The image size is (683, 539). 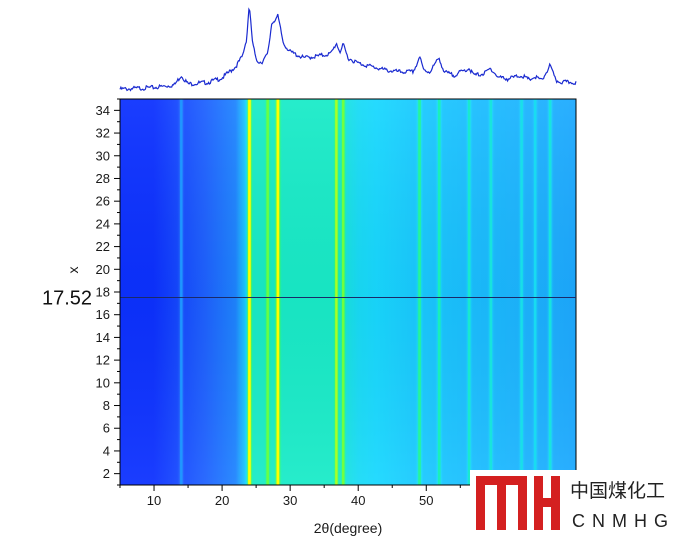 I want to click on y-tick-label: 2, so click(x=106, y=473).